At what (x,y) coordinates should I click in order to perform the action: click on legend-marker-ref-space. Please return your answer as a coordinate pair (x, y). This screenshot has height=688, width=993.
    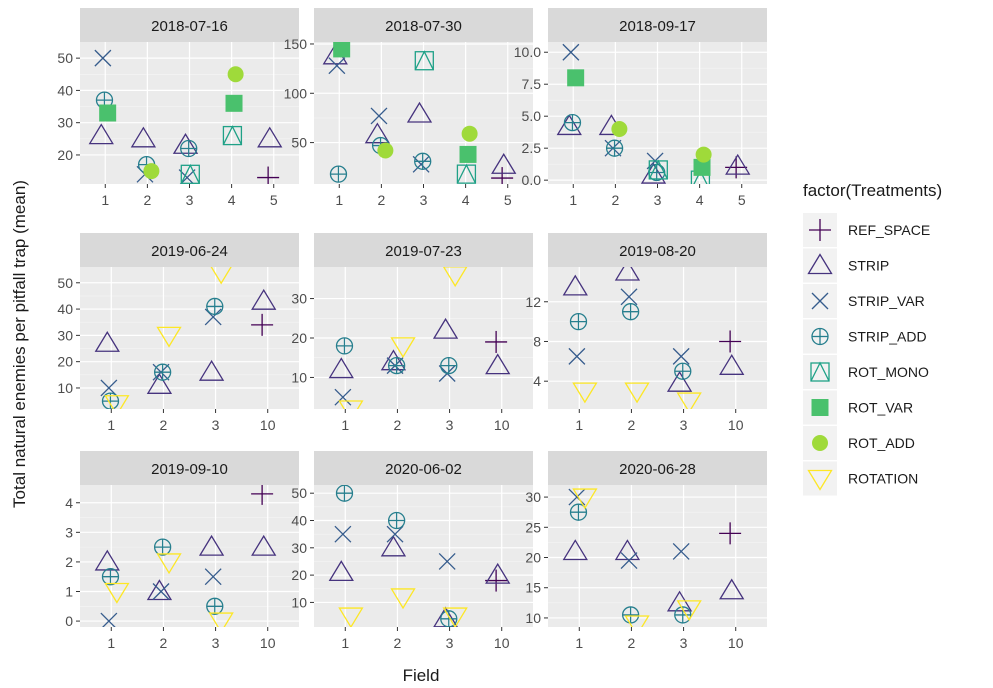
    Looking at the image, I should click on (820, 230).